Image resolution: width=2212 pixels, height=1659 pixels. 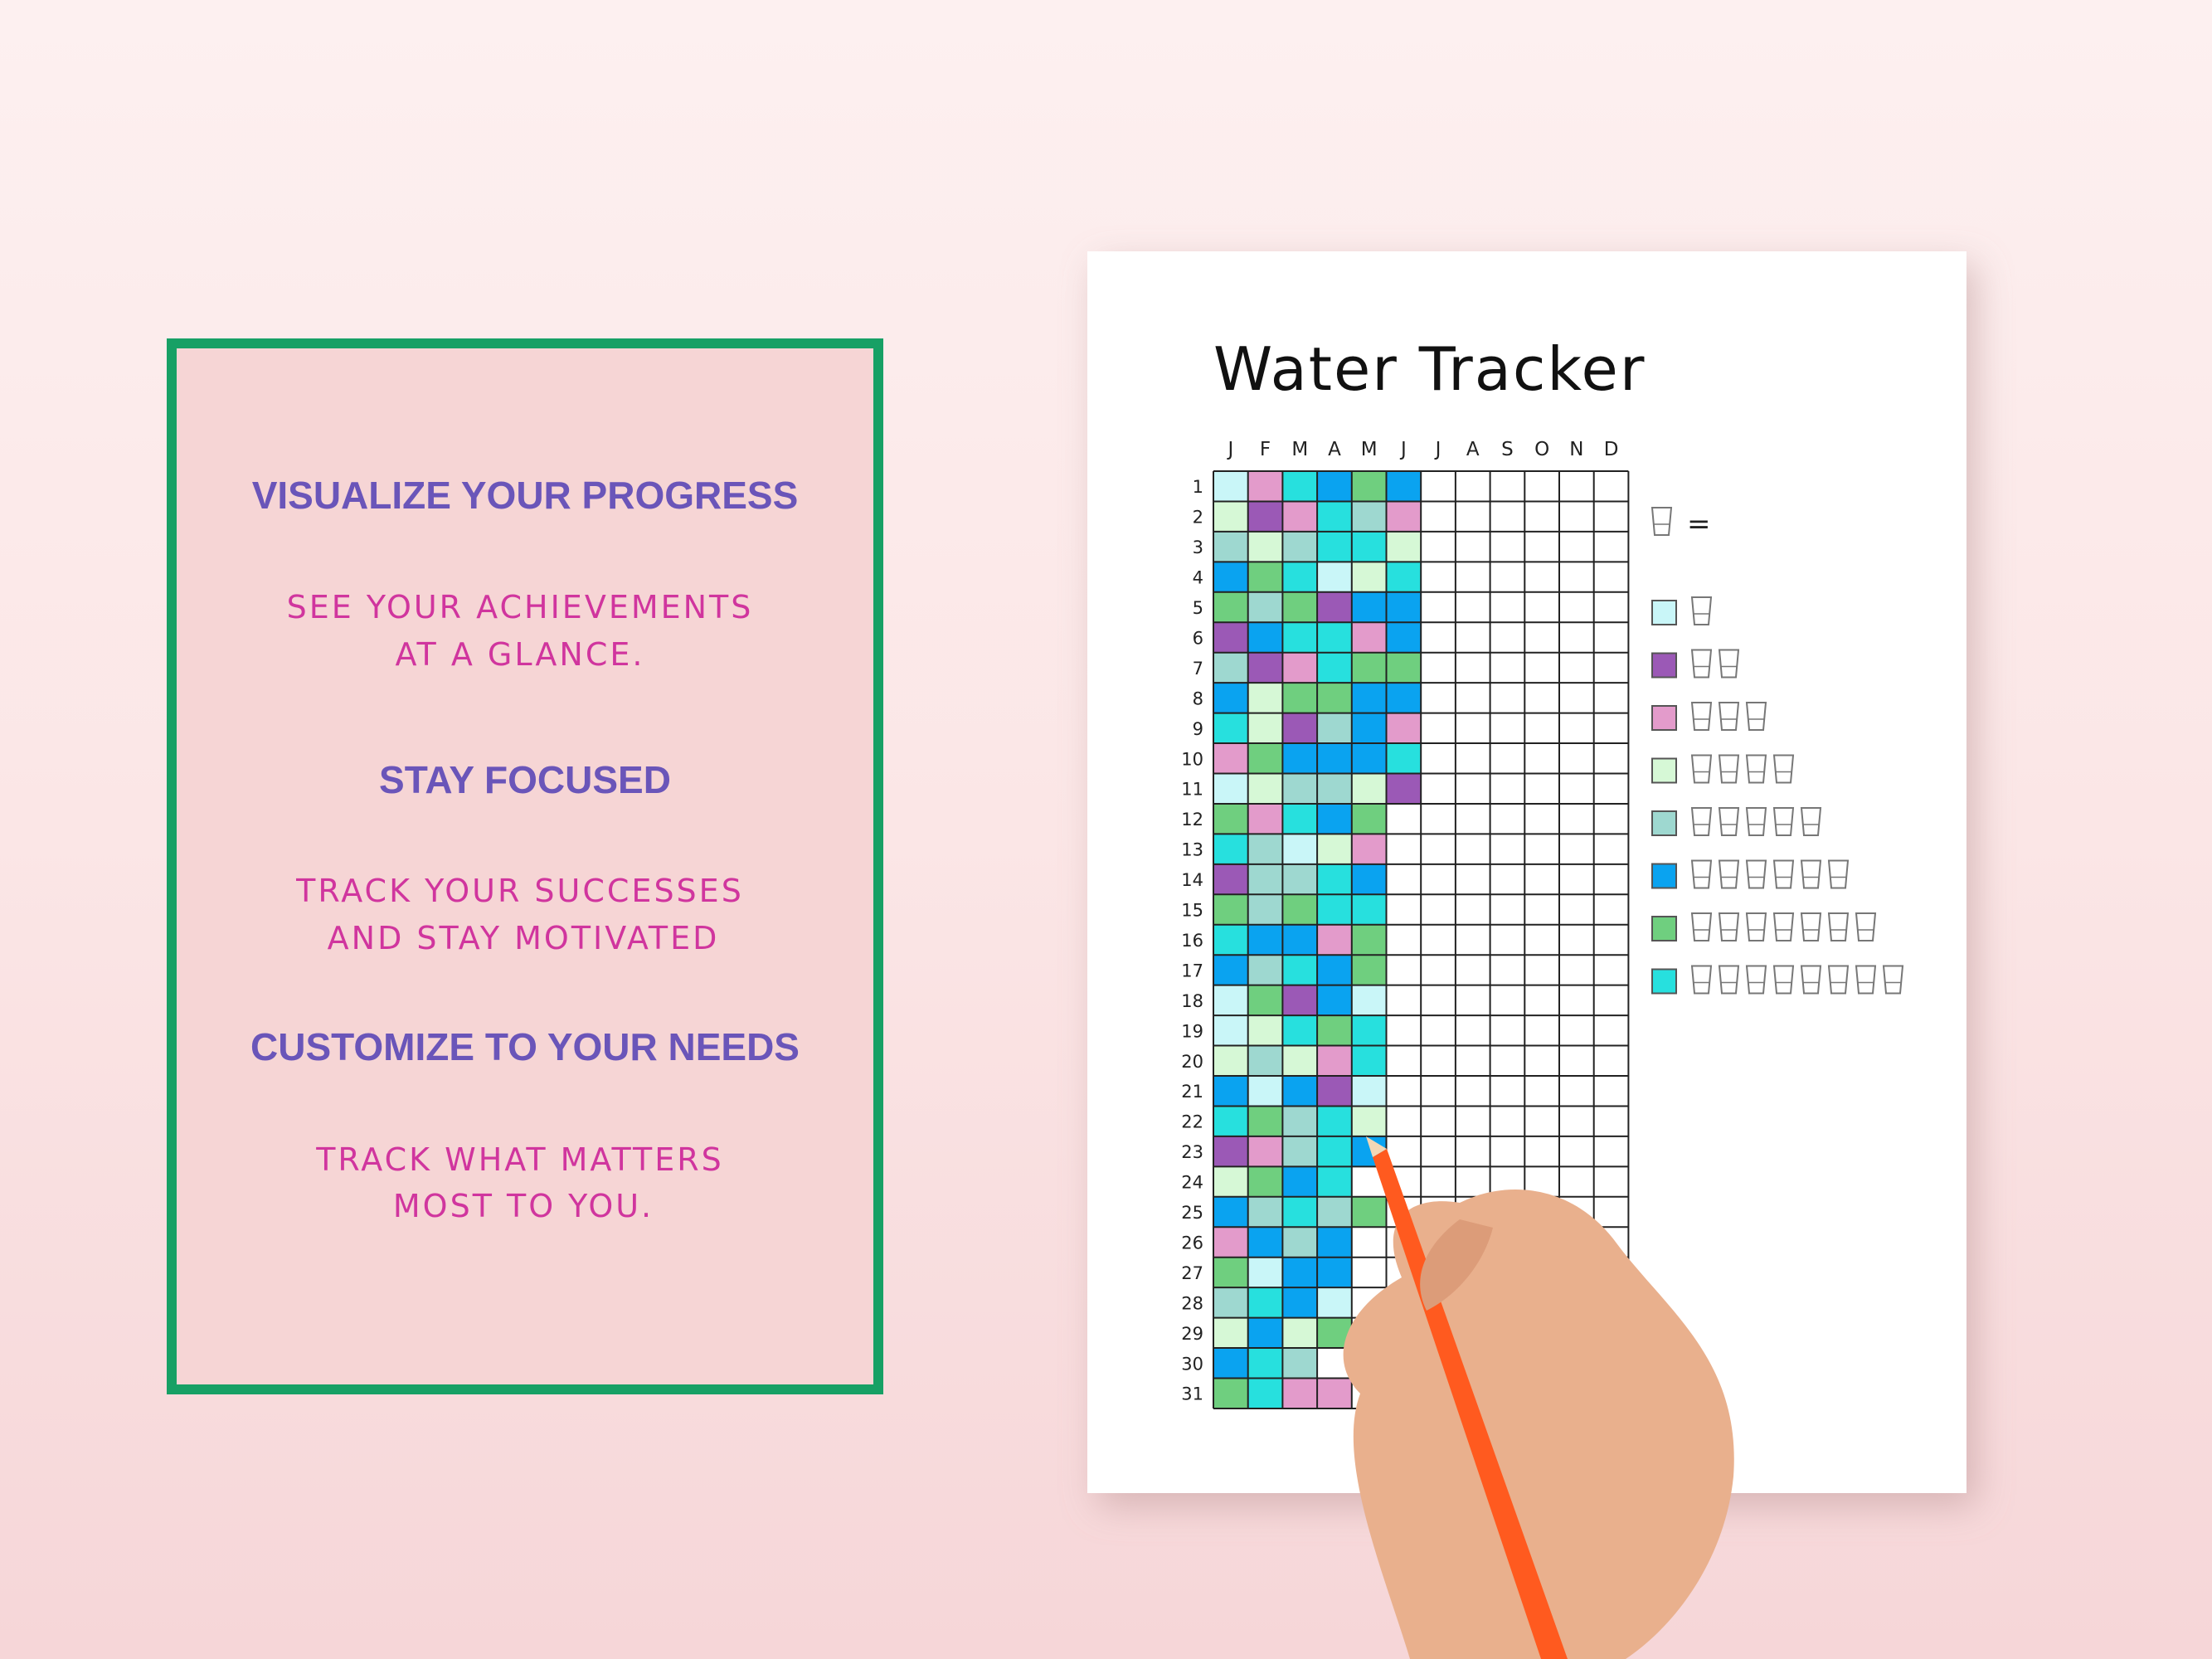 What do you see at coordinates (1192, 1122) in the screenshot?
I see `day-label: 22` at bounding box center [1192, 1122].